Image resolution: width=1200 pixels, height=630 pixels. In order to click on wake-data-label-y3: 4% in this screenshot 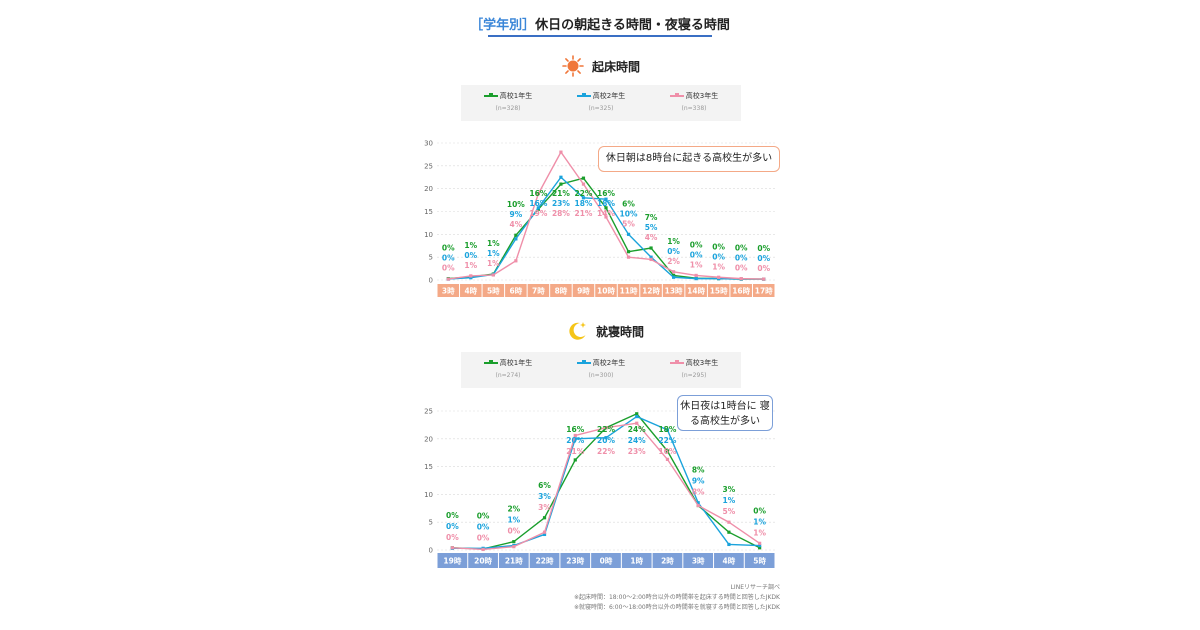, I will do `click(651, 237)`.